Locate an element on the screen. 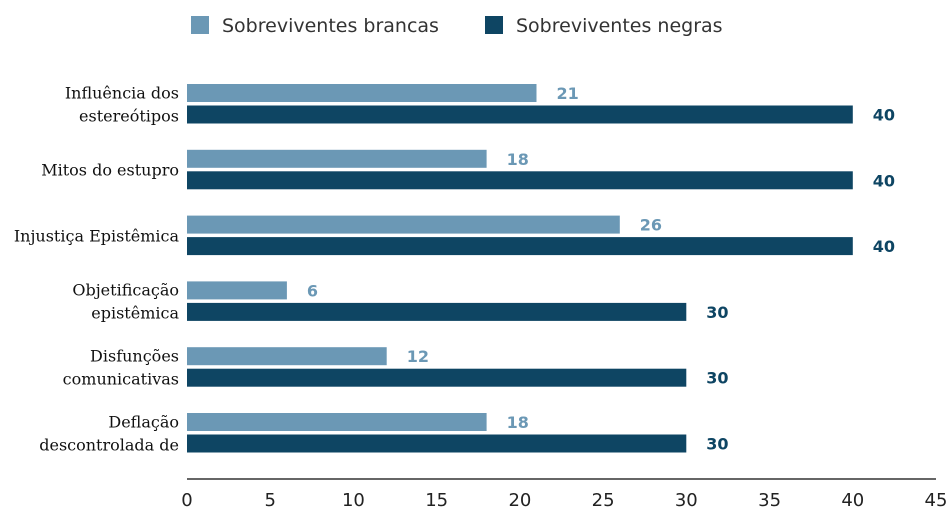 This screenshot has width=951, height=513. x-tick-label: 0 is located at coordinates (186, 500).